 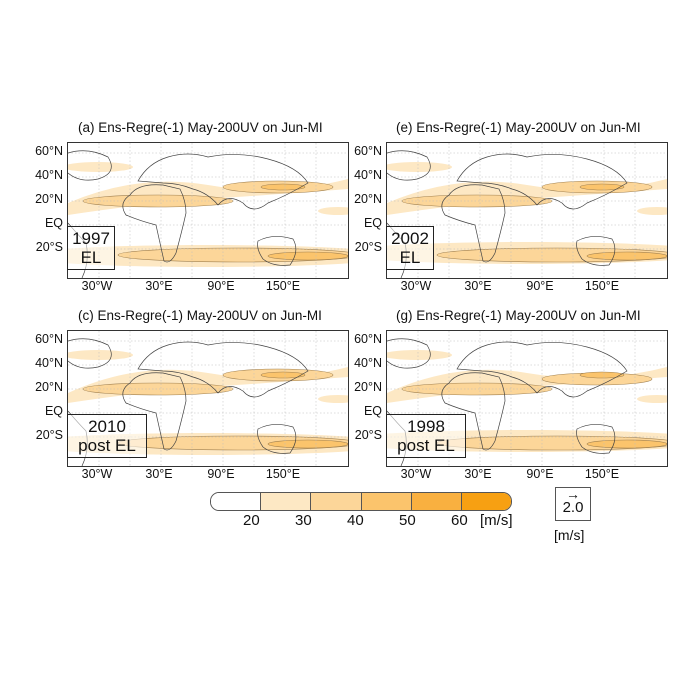 I want to click on year-label-box: 2010 post EL, so click(x=107, y=436).